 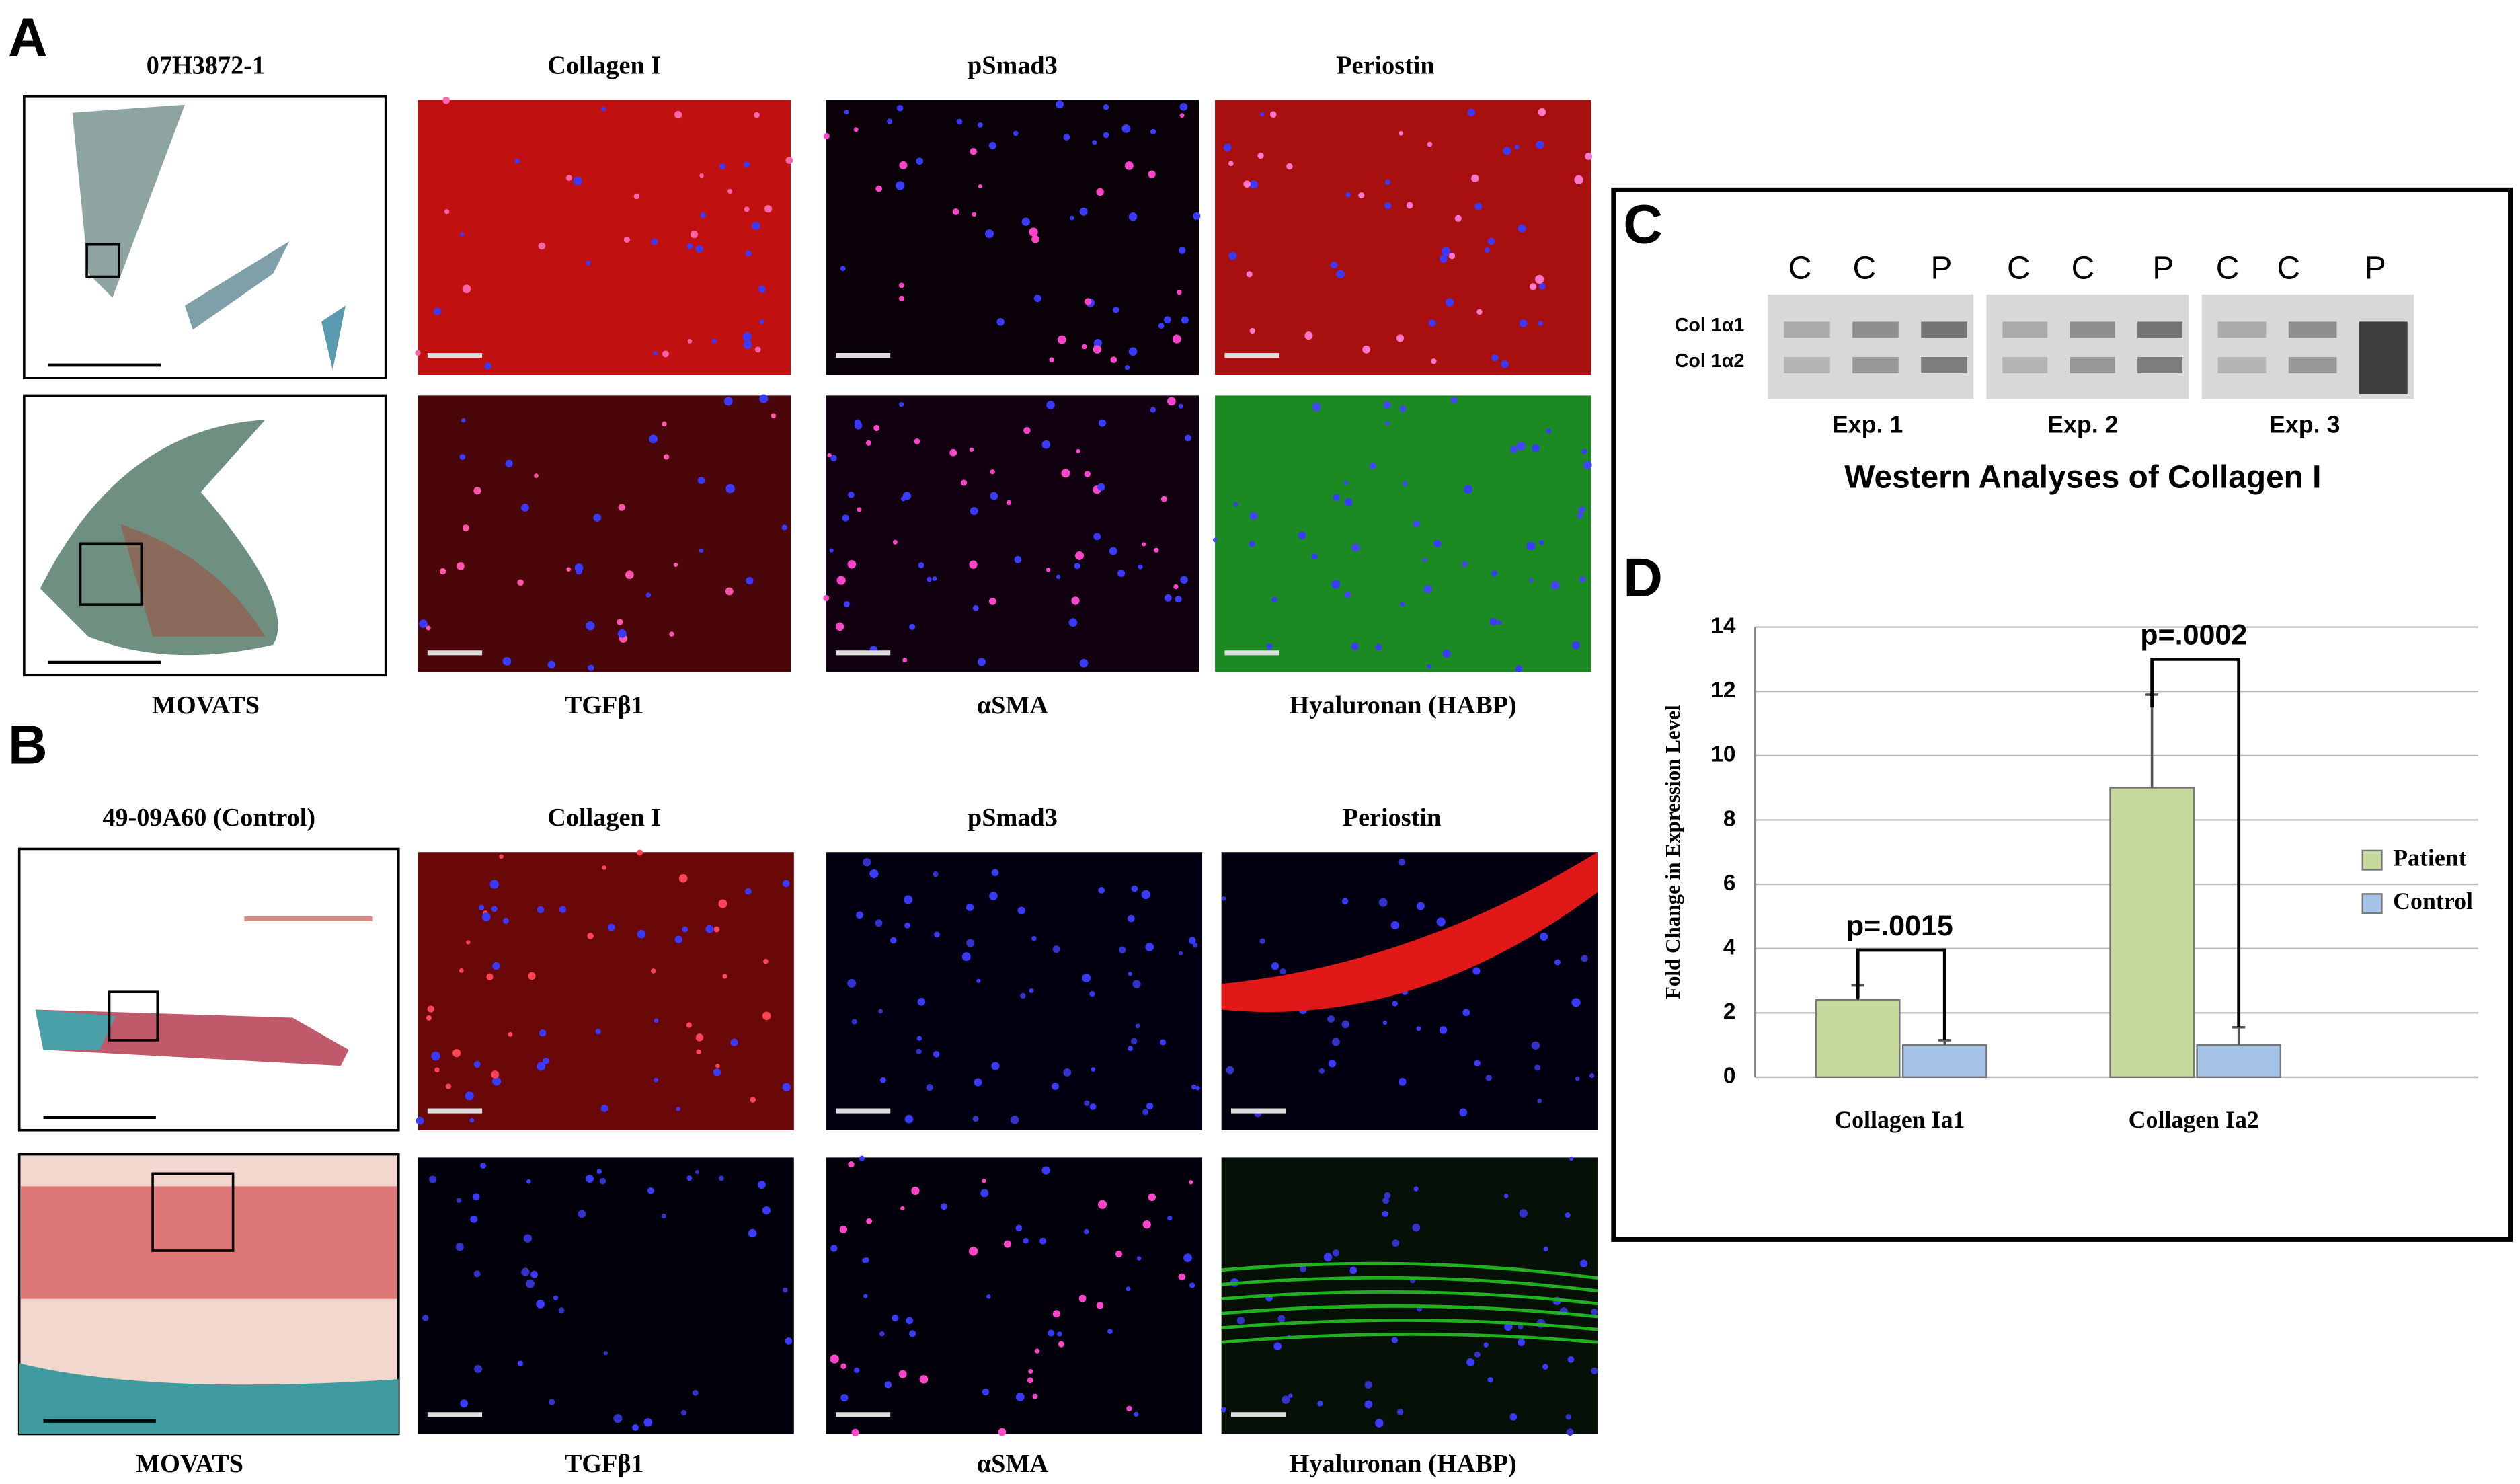 What do you see at coordinates (2239, 1061) in the screenshot?
I see `bar` at bounding box center [2239, 1061].